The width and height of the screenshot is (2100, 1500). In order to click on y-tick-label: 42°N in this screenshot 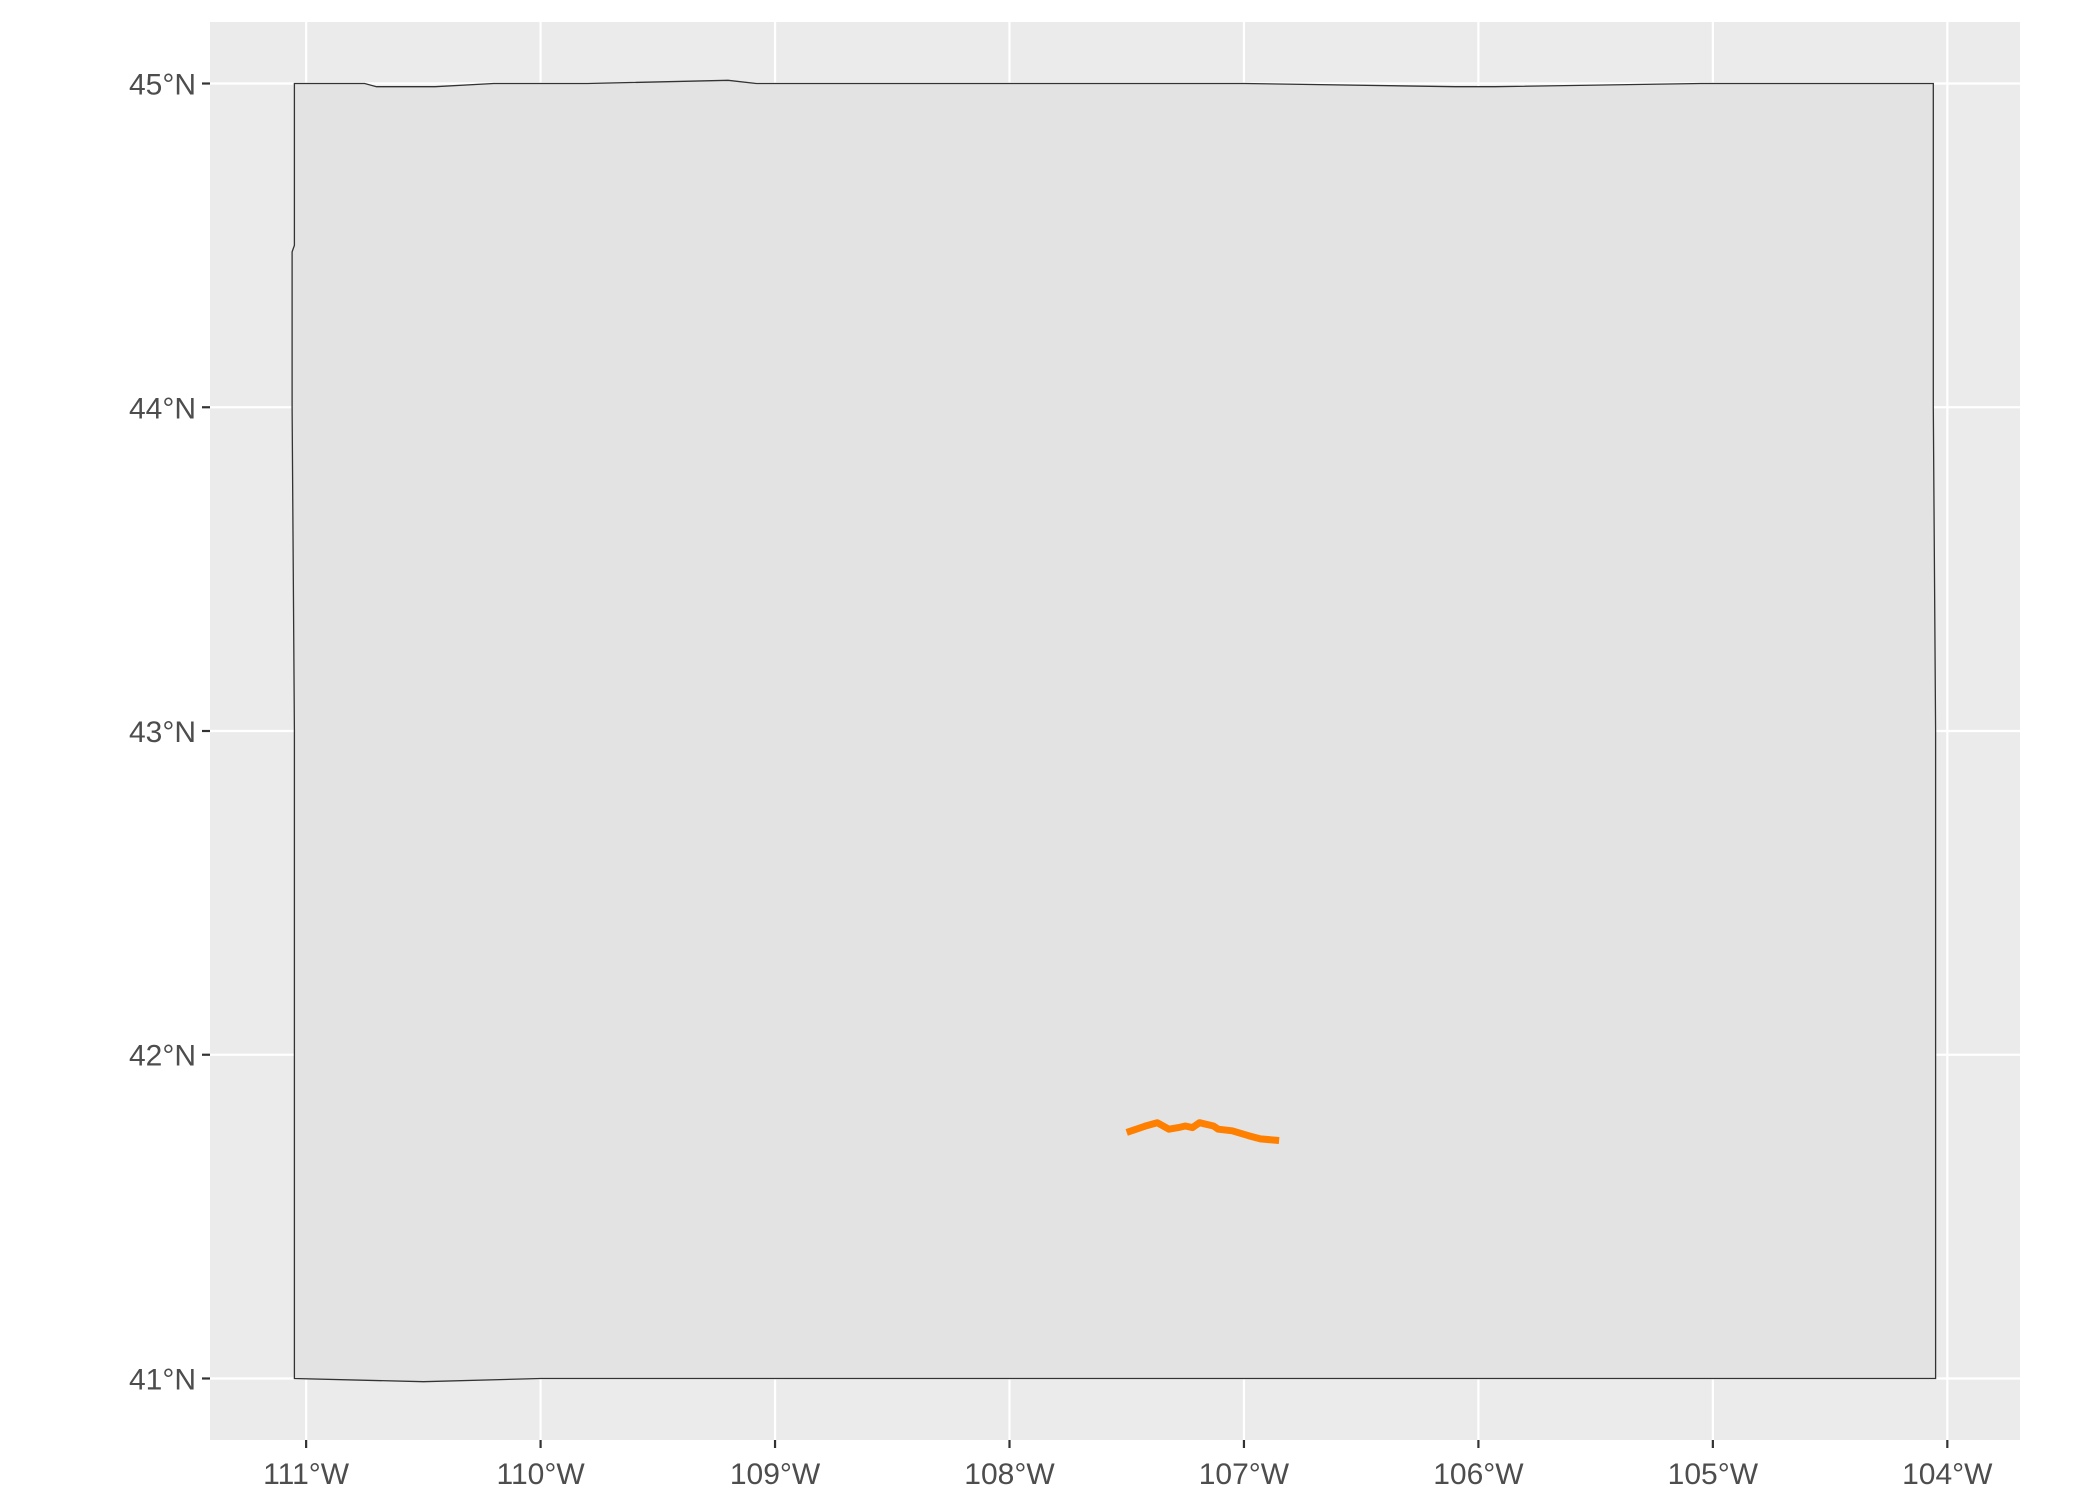, I will do `click(162, 1056)`.